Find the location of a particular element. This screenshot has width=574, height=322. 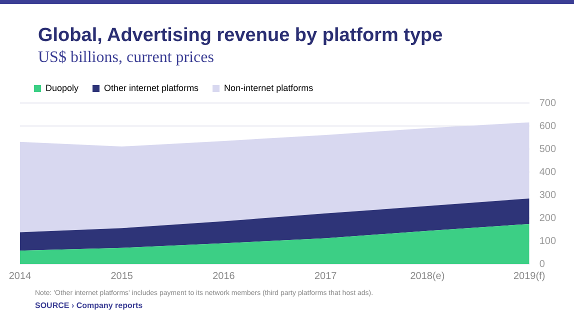

y-tick-label: 300 is located at coordinates (547, 195).